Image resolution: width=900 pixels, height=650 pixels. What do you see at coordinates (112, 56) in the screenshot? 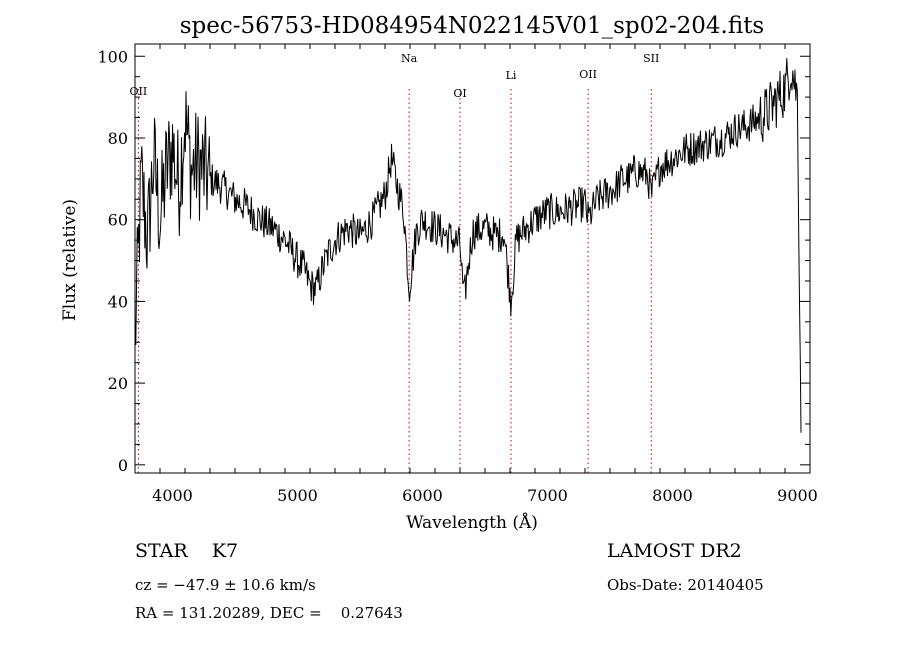
I see `y-tick-label: 100` at bounding box center [112, 56].